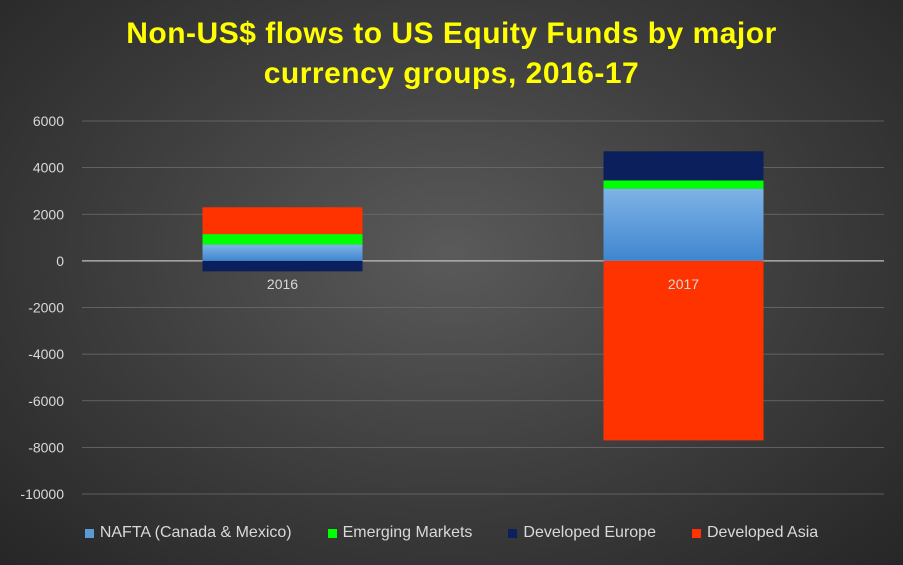  I want to click on legend-label-emerging-markets: Emerging Markets, so click(407, 532).